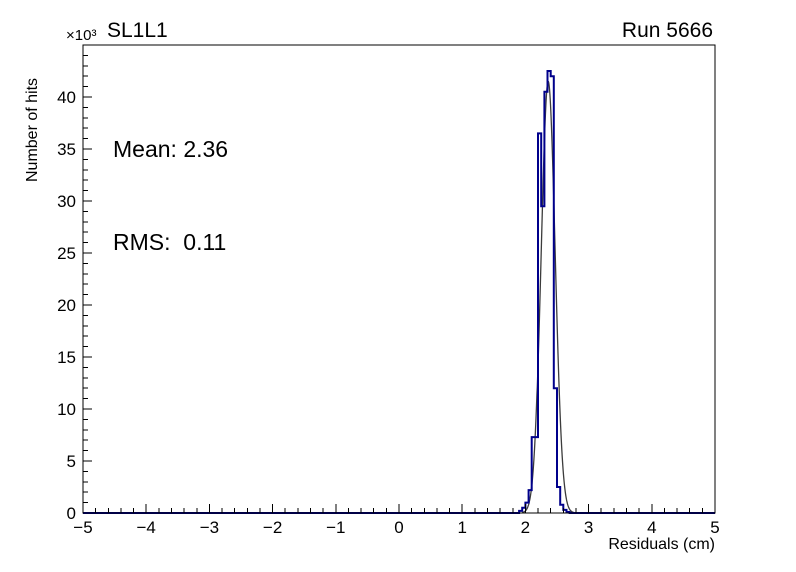 Image resolution: width=796 pixels, height=572 pixels. Describe the element at coordinates (66, 409) in the screenshot. I see `y-tick-label: 10` at that location.